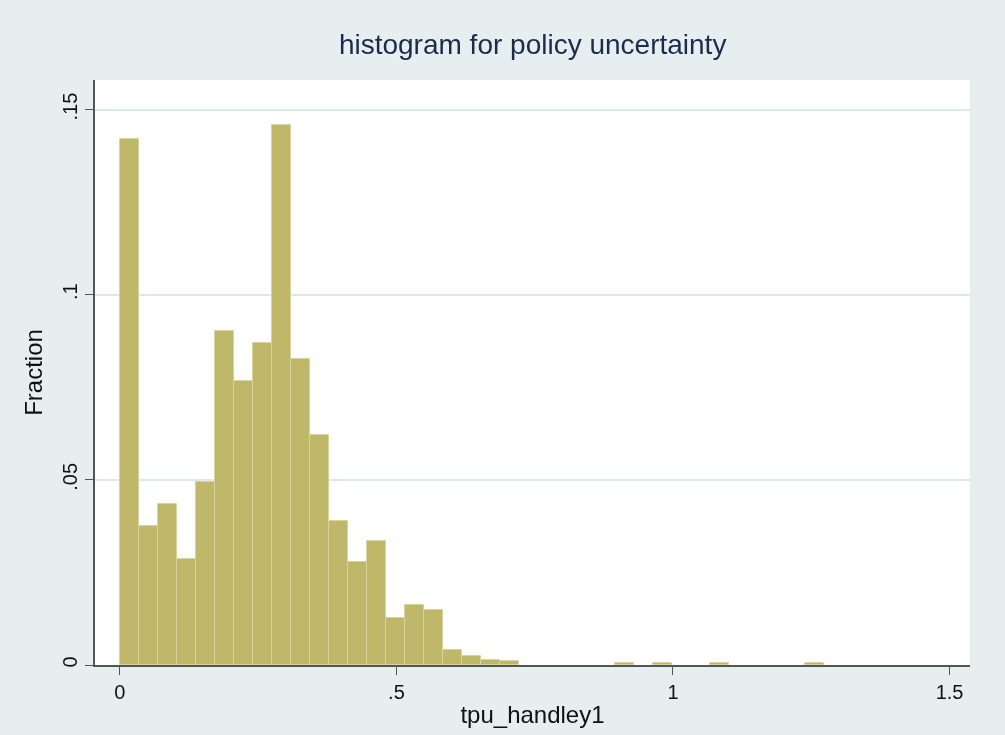 This screenshot has width=1005, height=735. Describe the element at coordinates (70, 476) in the screenshot. I see `y-tick-label: .05` at that location.